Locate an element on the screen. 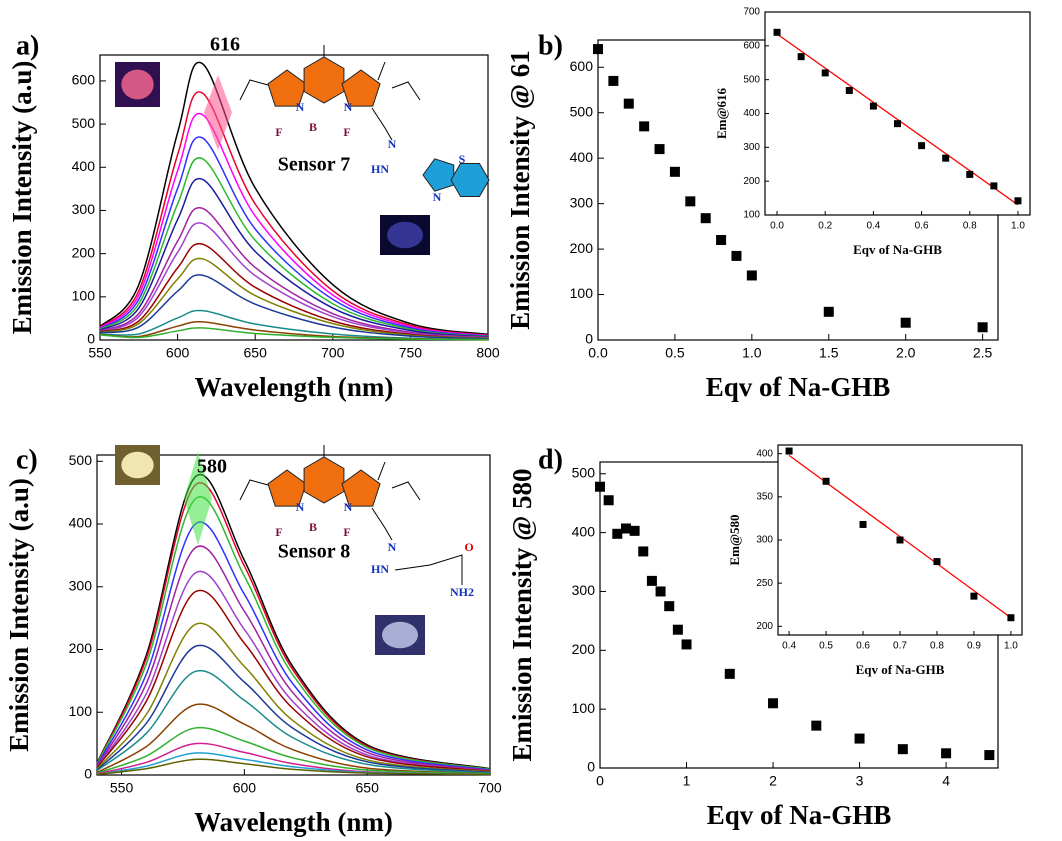 This screenshot has height=841, width=1062. peak-label: 616 is located at coordinates (225, 45).